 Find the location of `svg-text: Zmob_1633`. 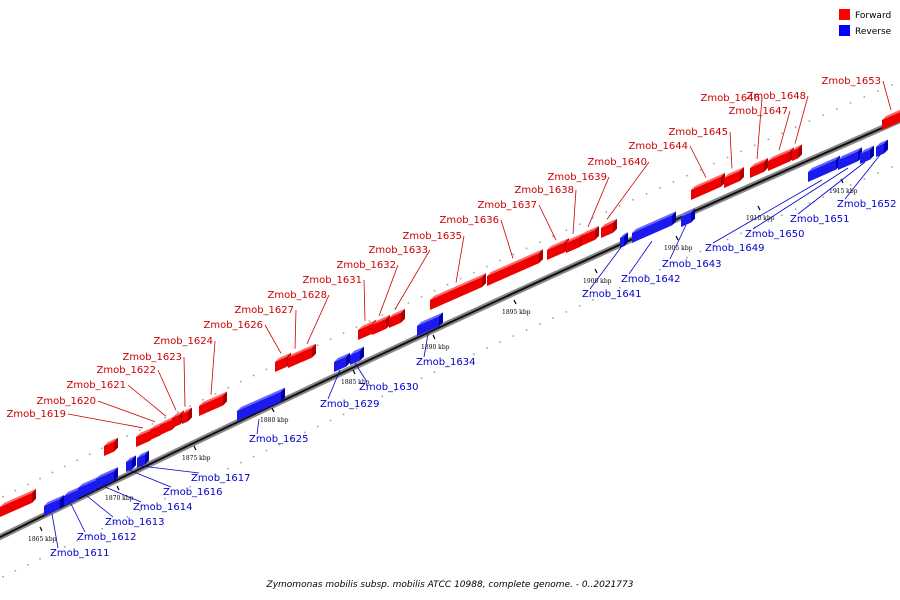

svg-text: Zmob_1633 is located at coordinates (398, 250).